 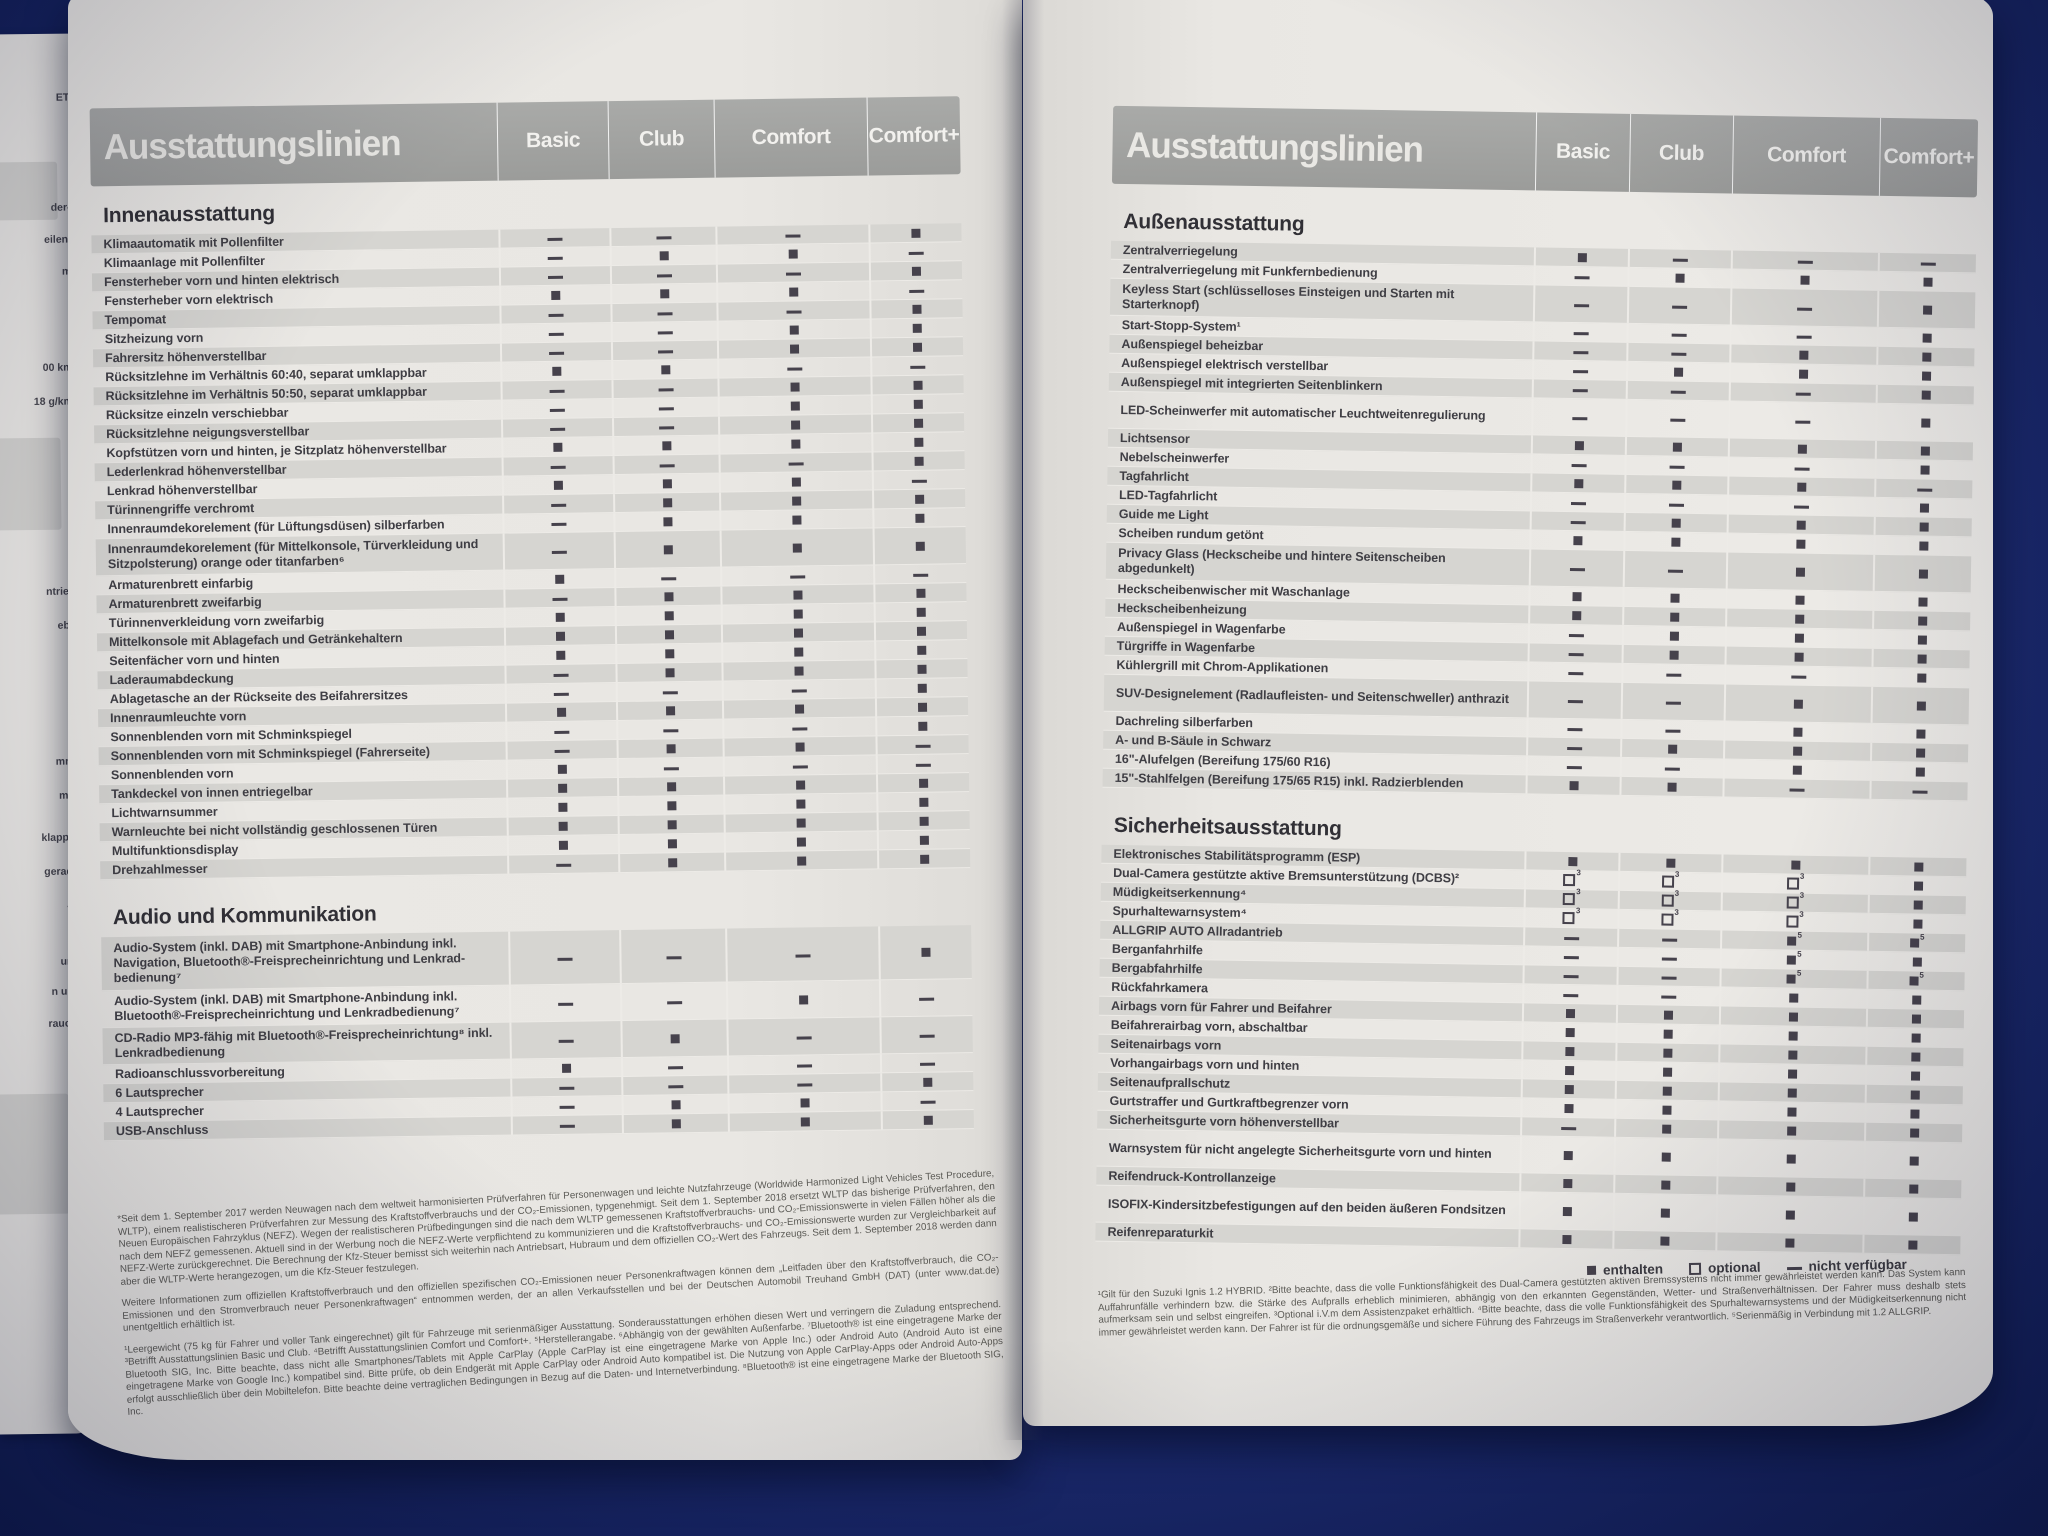 What do you see at coordinates (1670, 917) in the screenshot?
I see `optional-square-icon: 3` at bounding box center [1670, 917].